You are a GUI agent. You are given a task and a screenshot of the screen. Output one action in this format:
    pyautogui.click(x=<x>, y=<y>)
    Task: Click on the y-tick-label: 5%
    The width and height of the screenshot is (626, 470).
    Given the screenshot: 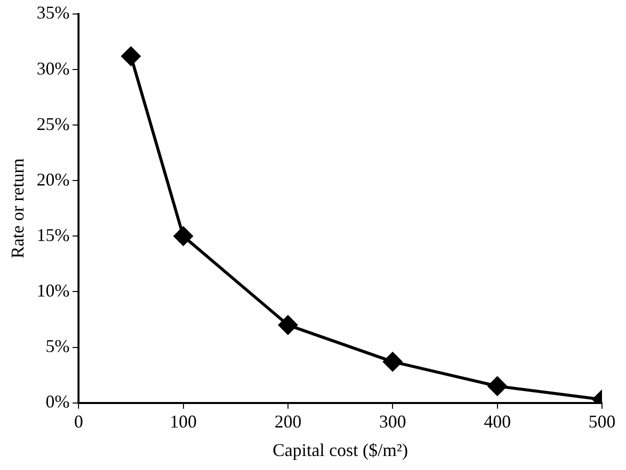 What is the action you would take?
    pyautogui.click(x=58, y=346)
    